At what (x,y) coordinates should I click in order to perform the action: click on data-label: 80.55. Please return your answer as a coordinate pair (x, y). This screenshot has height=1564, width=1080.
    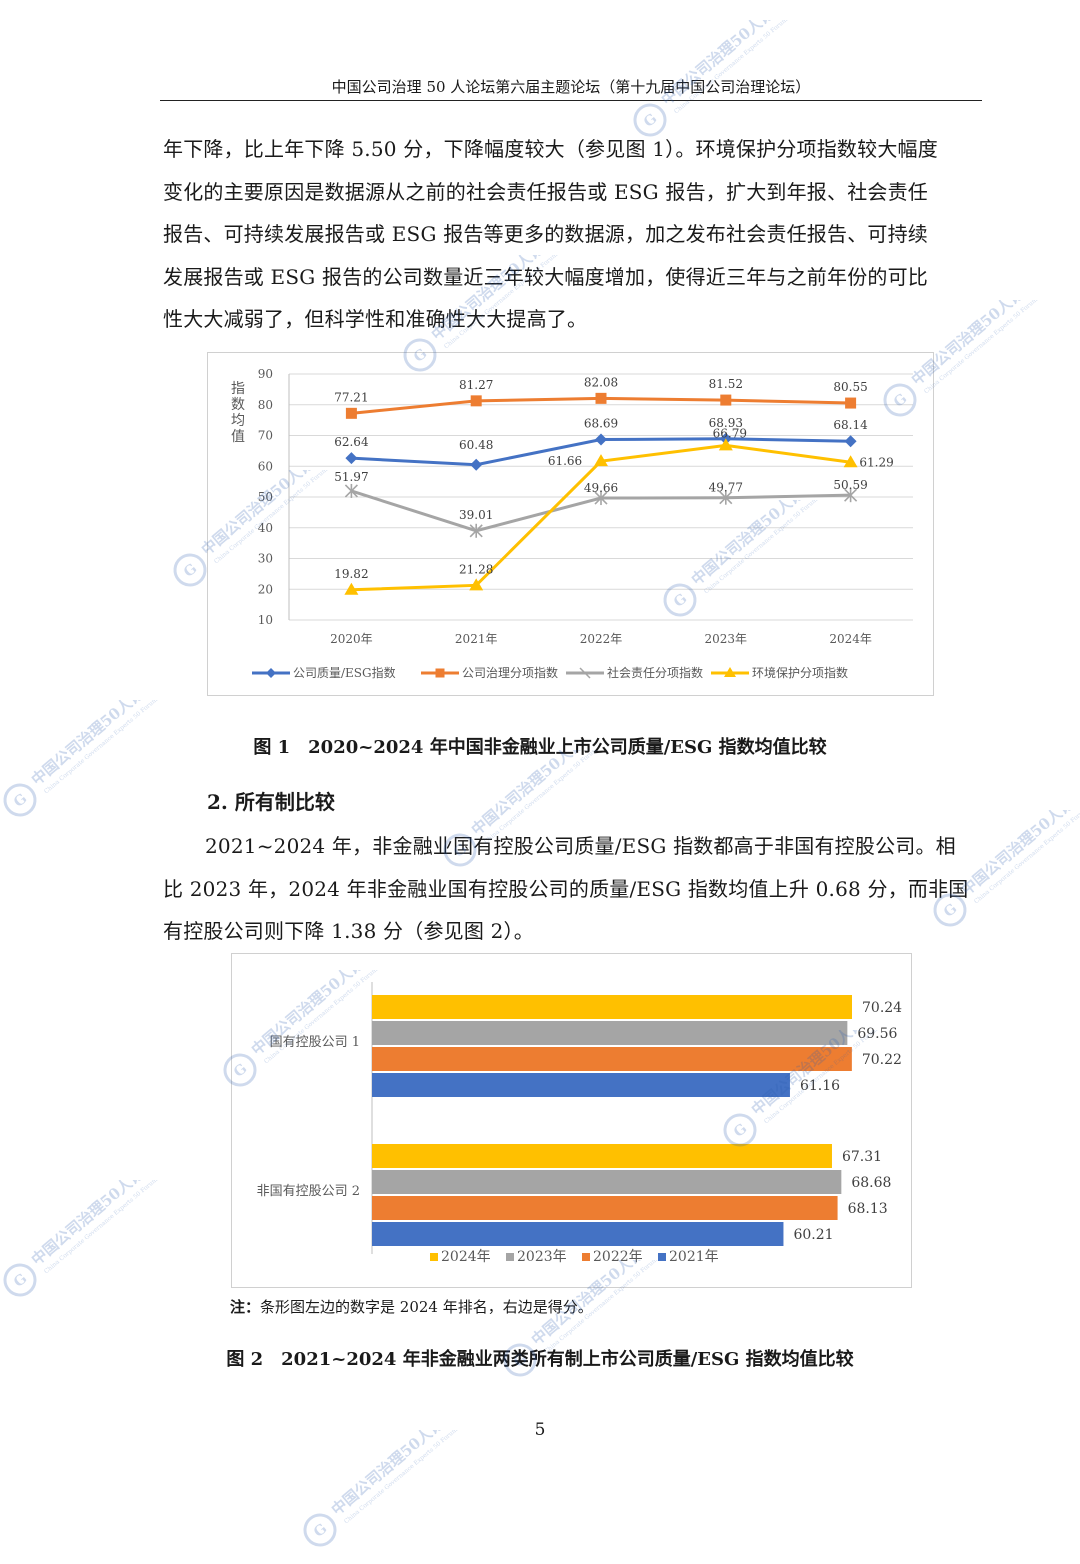
    Looking at the image, I should click on (850, 387).